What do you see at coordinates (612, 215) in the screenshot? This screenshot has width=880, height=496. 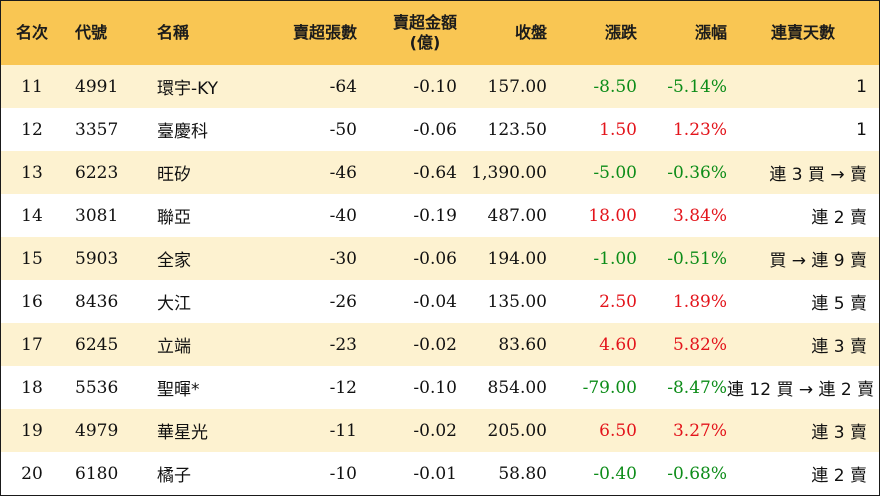 I see `cell-change: 18.00` at bounding box center [612, 215].